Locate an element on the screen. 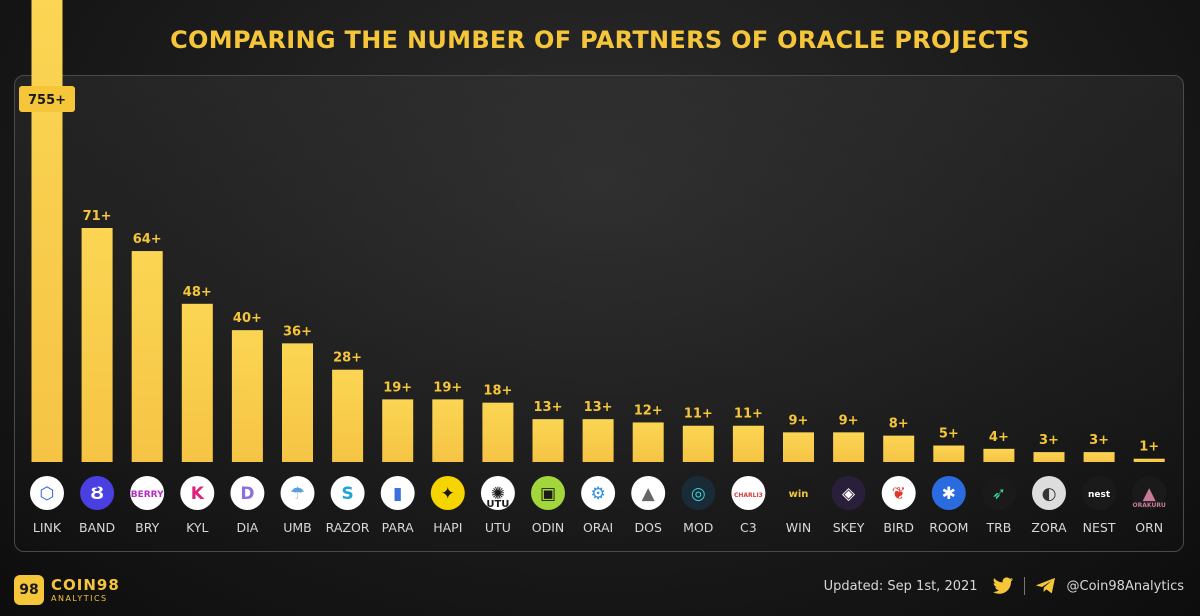 The width and height of the screenshot is (1200, 616). tick-label-utu: UTU is located at coordinates (498, 527).